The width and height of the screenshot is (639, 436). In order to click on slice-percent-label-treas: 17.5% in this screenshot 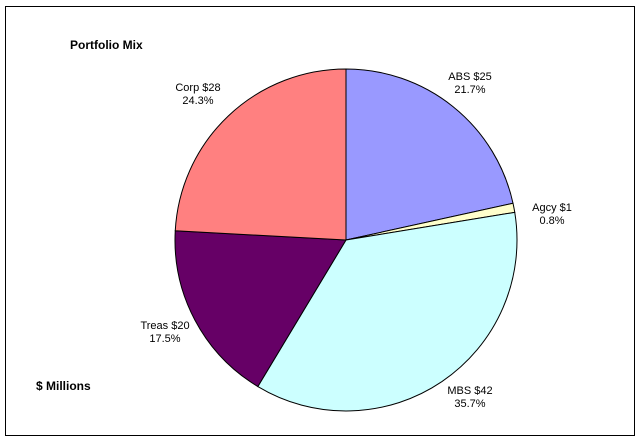, I will do `click(164, 339)`.